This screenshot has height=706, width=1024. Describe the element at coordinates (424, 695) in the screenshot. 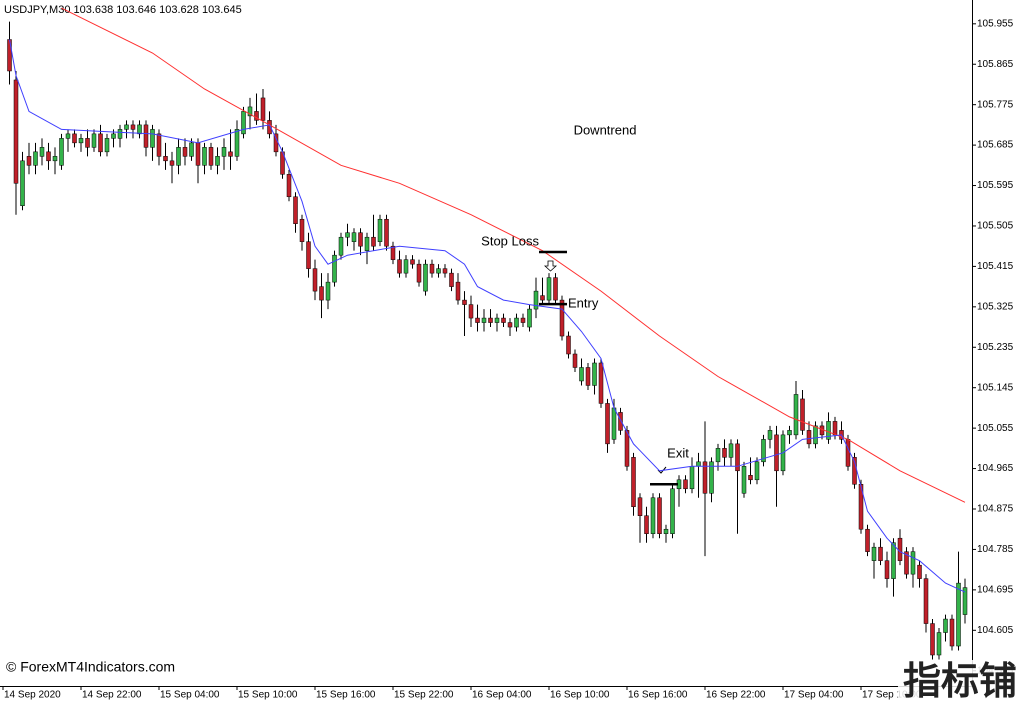

I see `x-tick-label: 15 Sep 22:00` at that location.